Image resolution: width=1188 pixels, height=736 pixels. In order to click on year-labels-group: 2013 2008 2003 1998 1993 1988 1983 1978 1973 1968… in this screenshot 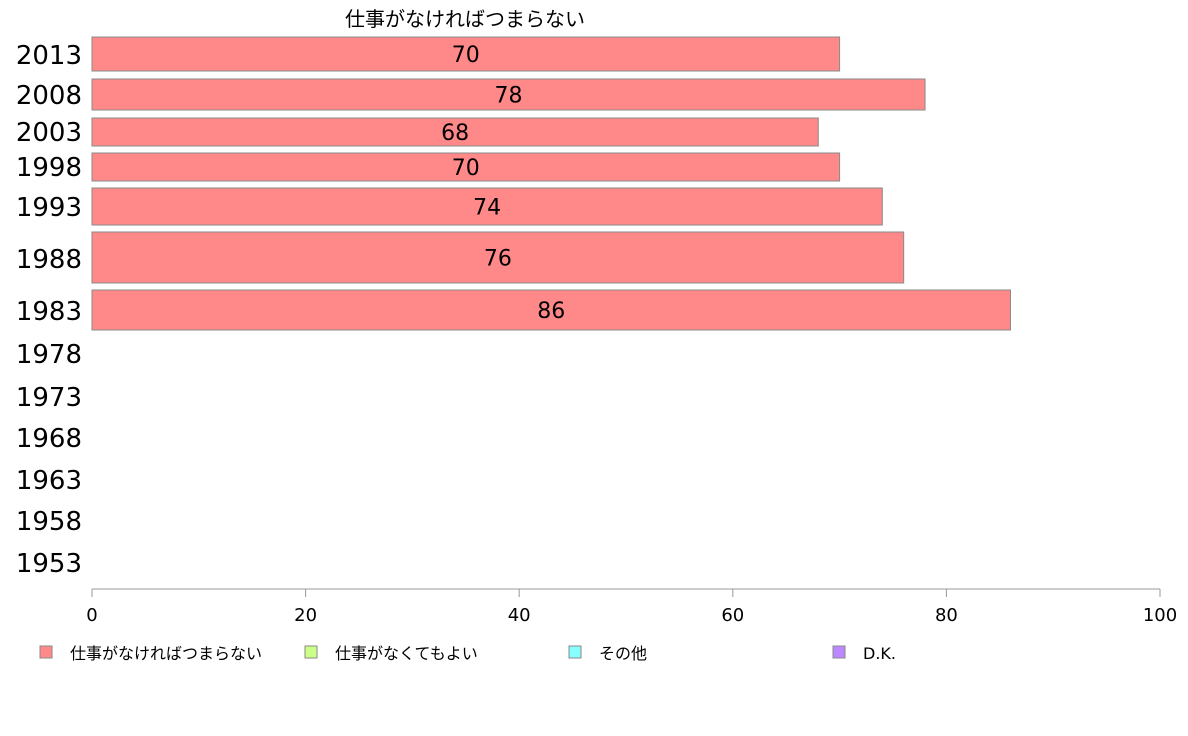, I will do `click(49, 310)`.